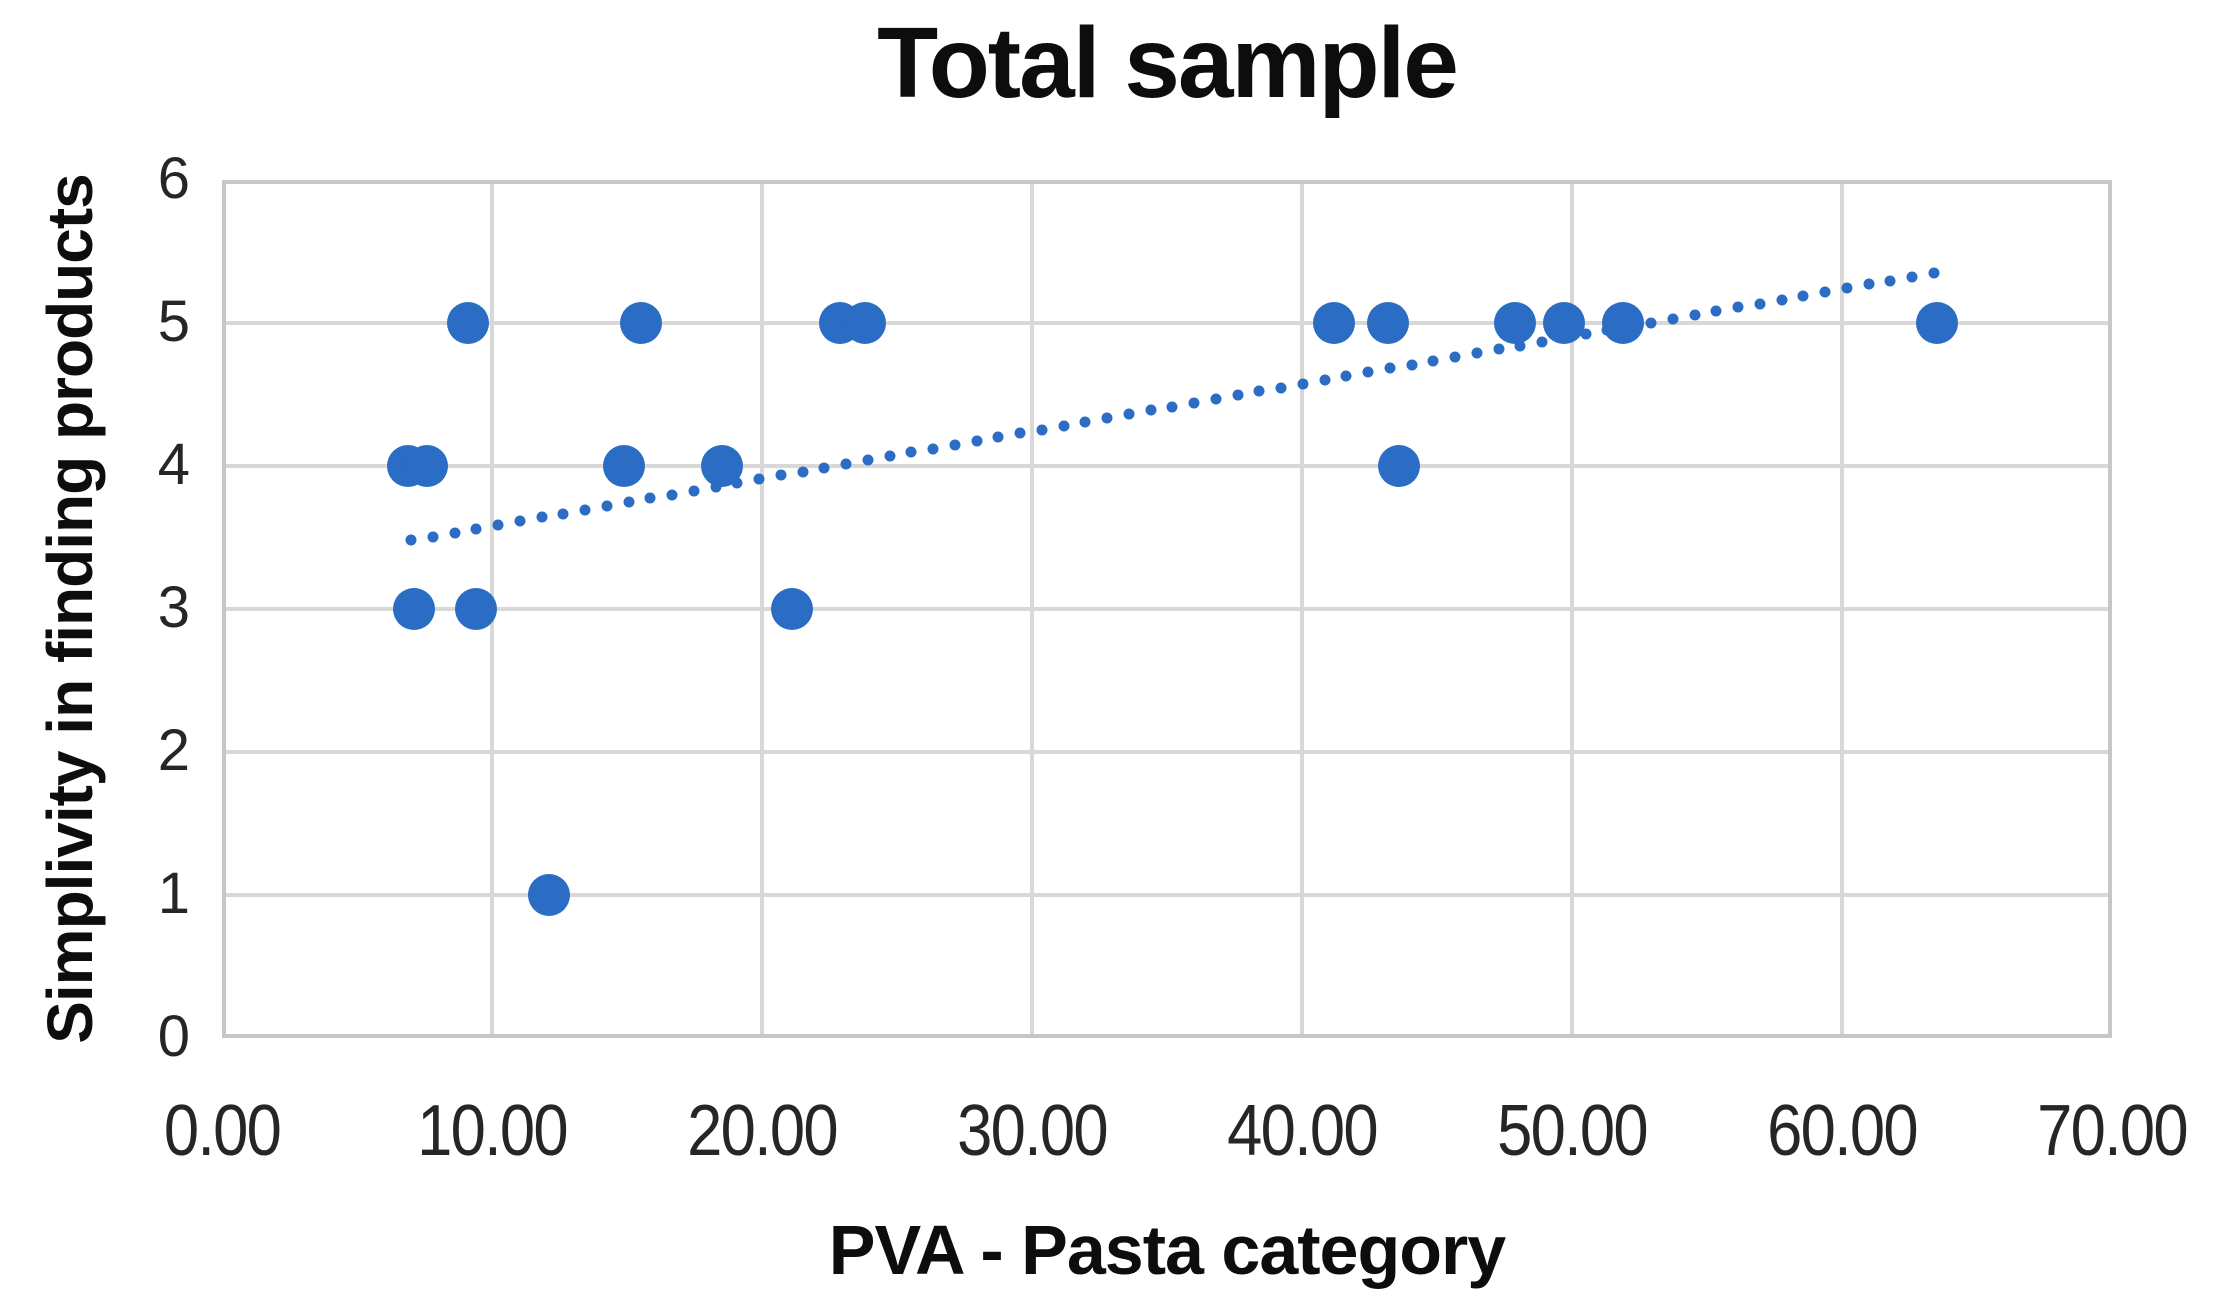 This screenshot has height=1302, width=2237. Describe the element at coordinates (1843, 1131) in the screenshot. I see `x-tick-label: 60.00` at that location.